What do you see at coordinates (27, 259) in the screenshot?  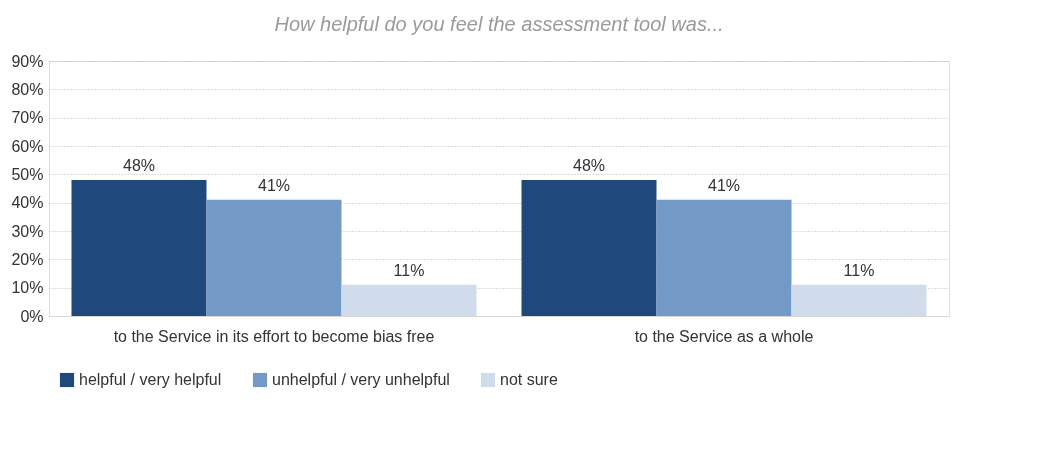 I see `y-tick-label: 20%` at bounding box center [27, 259].